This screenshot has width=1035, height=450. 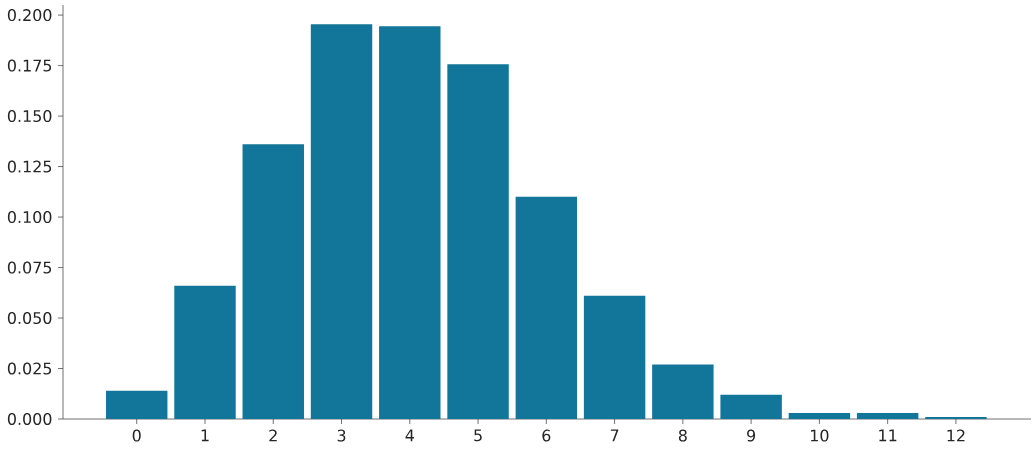 What do you see at coordinates (956, 435) in the screenshot?
I see `x-tick-label: 12` at bounding box center [956, 435].